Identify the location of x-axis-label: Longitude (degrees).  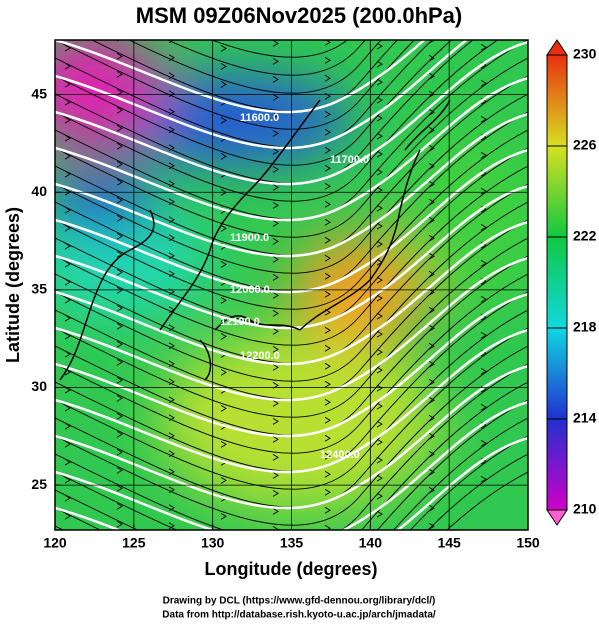
(290, 569).